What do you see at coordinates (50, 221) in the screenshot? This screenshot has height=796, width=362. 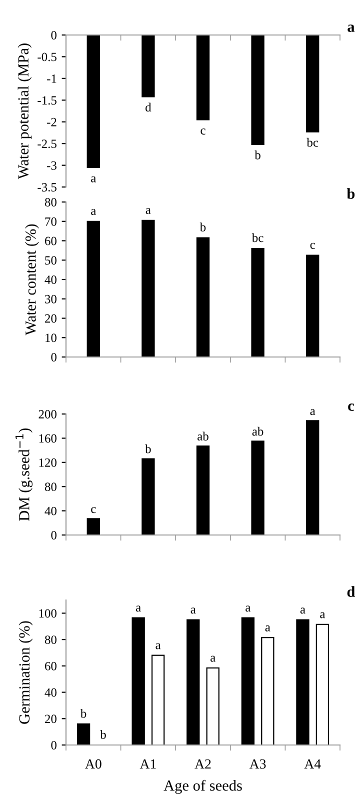 I see `y-tick-label: 70` at bounding box center [50, 221].